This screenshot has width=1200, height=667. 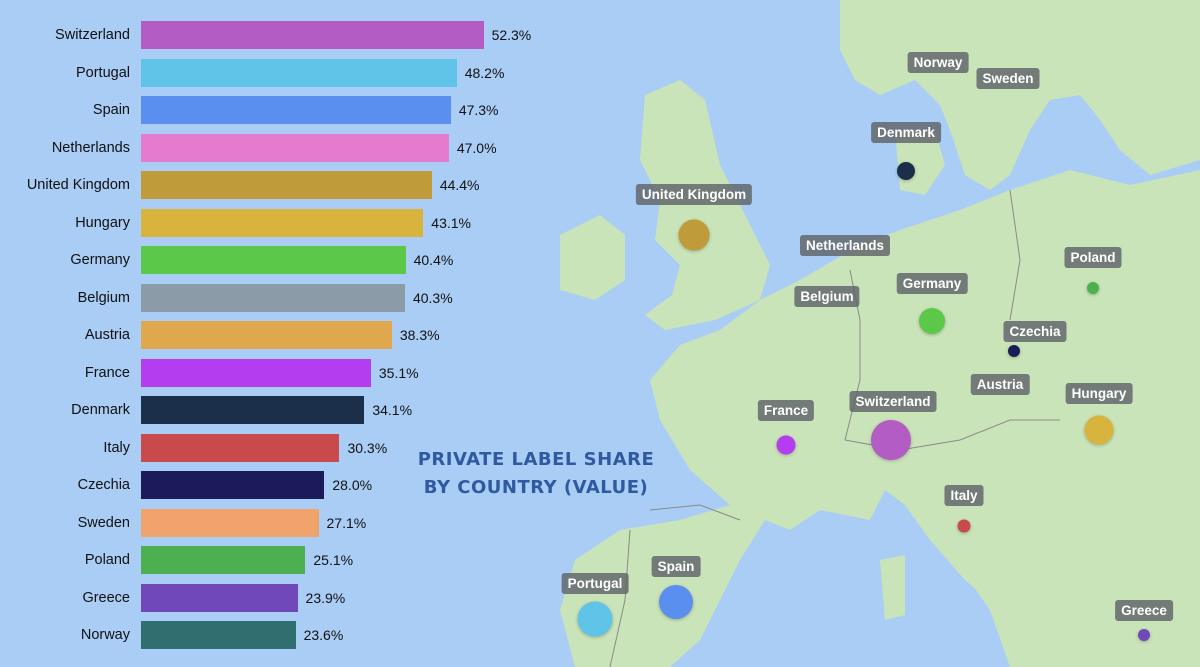 What do you see at coordinates (536, 473) in the screenshot?
I see `chart-title: PRIVATE LABEL SHARE BY COUNTRY (VALUE)` at bounding box center [536, 473].